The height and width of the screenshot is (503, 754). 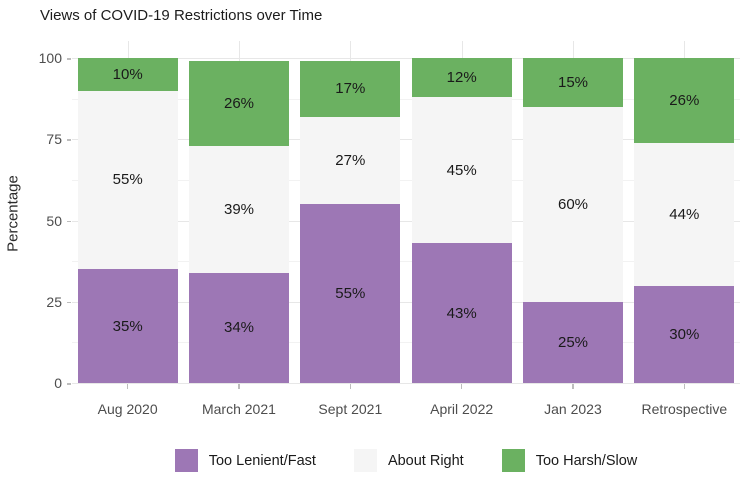 I want to click on chart-title: Views of COVID-19 Restrictions over Time, so click(x=181, y=15).